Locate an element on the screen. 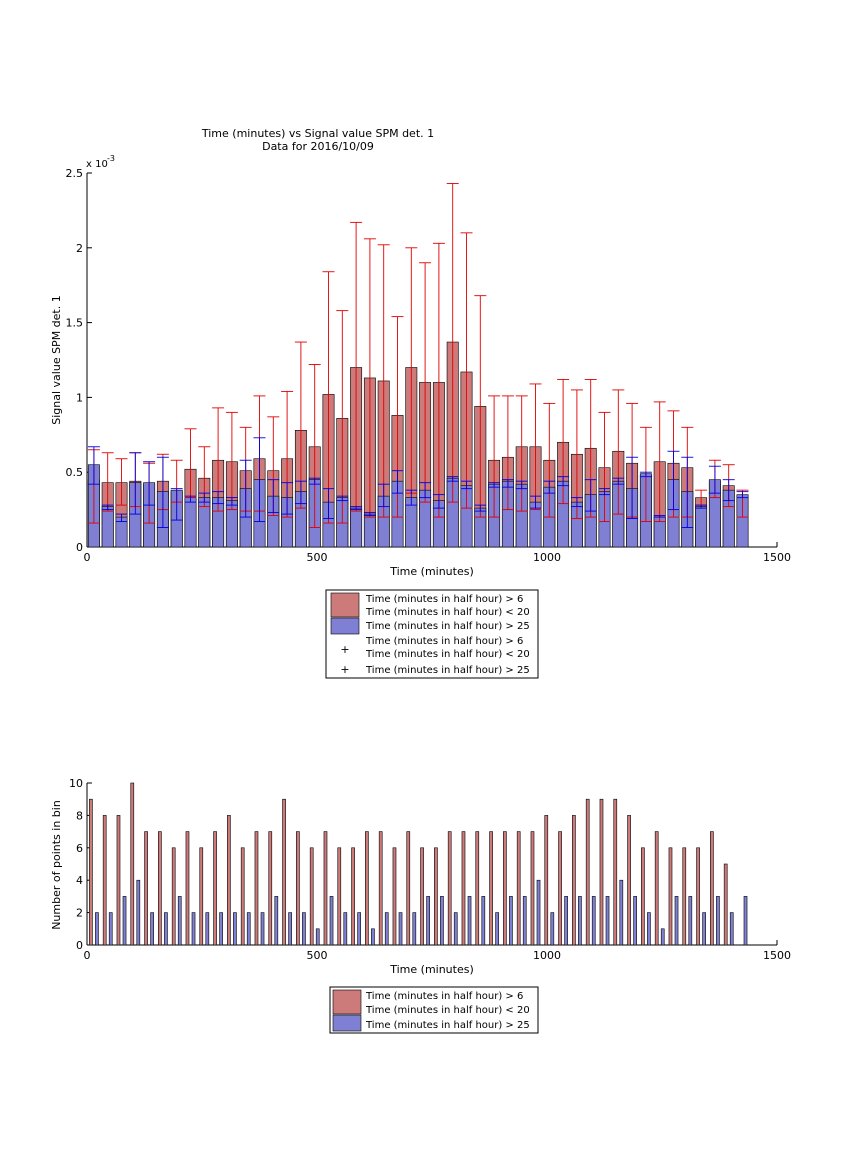 This screenshot has height=1152, width=864. legend1-entry-3: Time (minutes in half hour) > 25 is located at coordinates (447, 626).